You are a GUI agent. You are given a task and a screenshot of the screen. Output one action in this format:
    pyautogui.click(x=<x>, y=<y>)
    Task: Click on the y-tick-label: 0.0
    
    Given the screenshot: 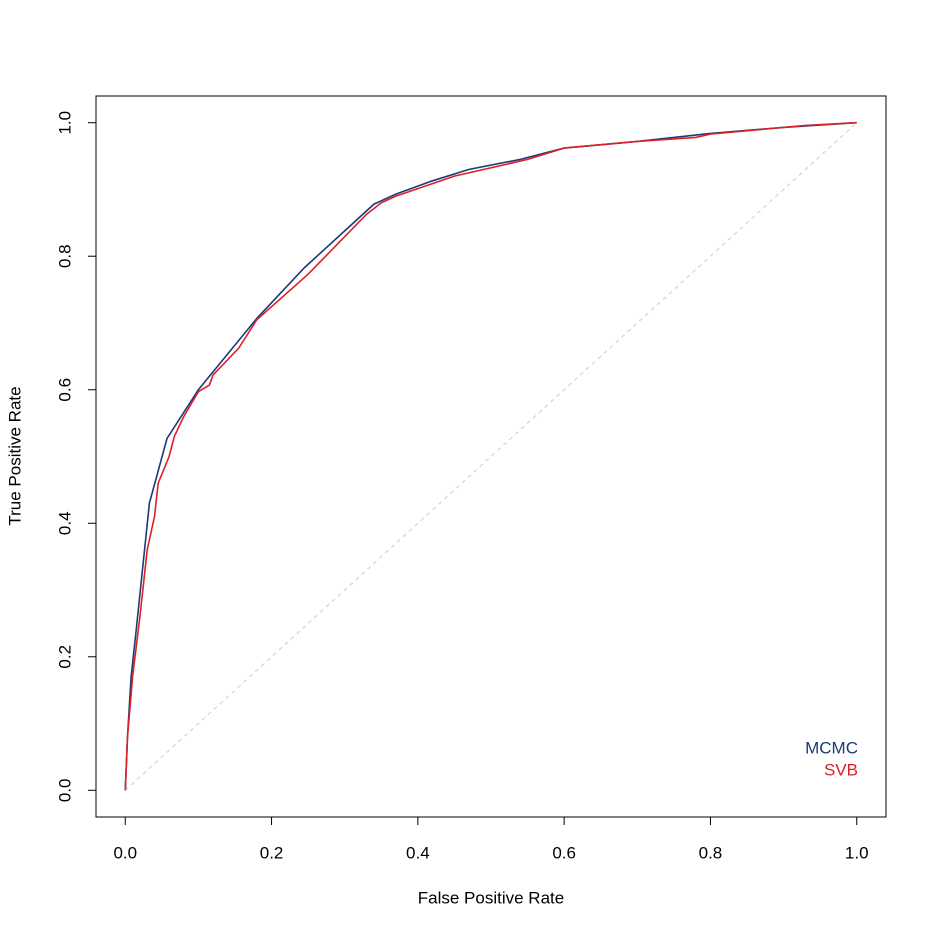 What is the action you would take?
    pyautogui.click(x=64, y=790)
    